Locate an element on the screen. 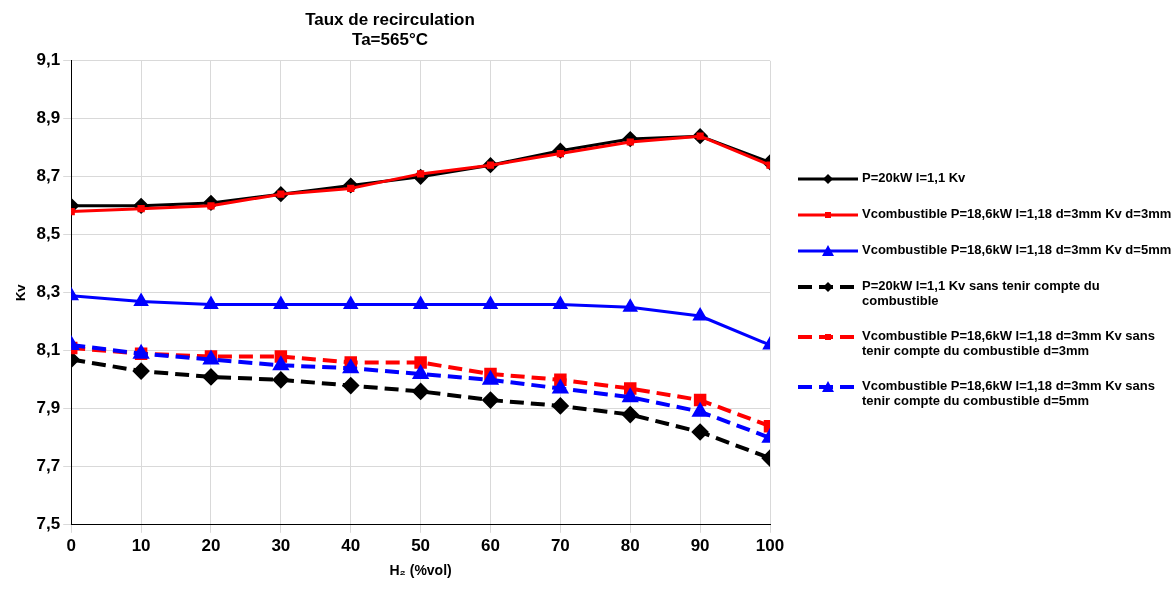 This screenshot has height=589, width=1175. x-tick-label: 80 is located at coordinates (630, 545).